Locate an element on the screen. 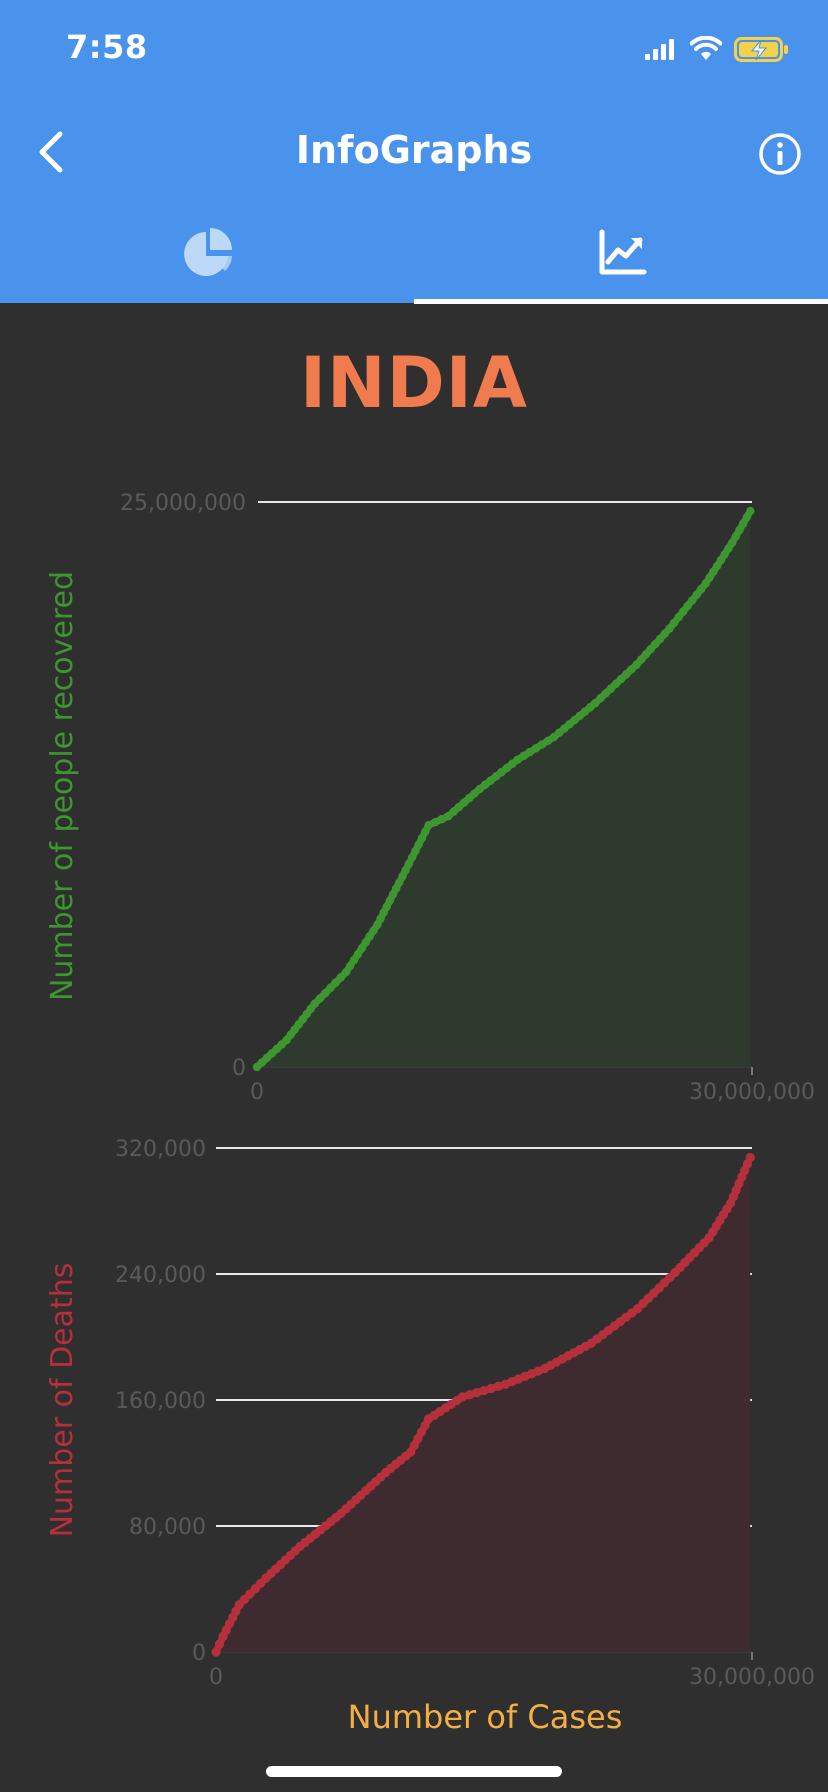  info-button is located at coordinates (780, 154).